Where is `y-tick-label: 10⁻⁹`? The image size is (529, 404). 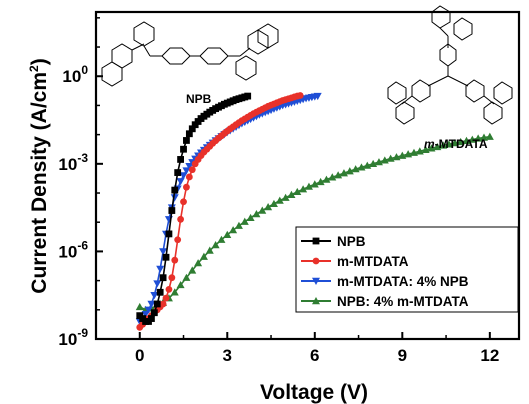
y-tick-label: 10⁻⁹ is located at coordinates (73, 337).